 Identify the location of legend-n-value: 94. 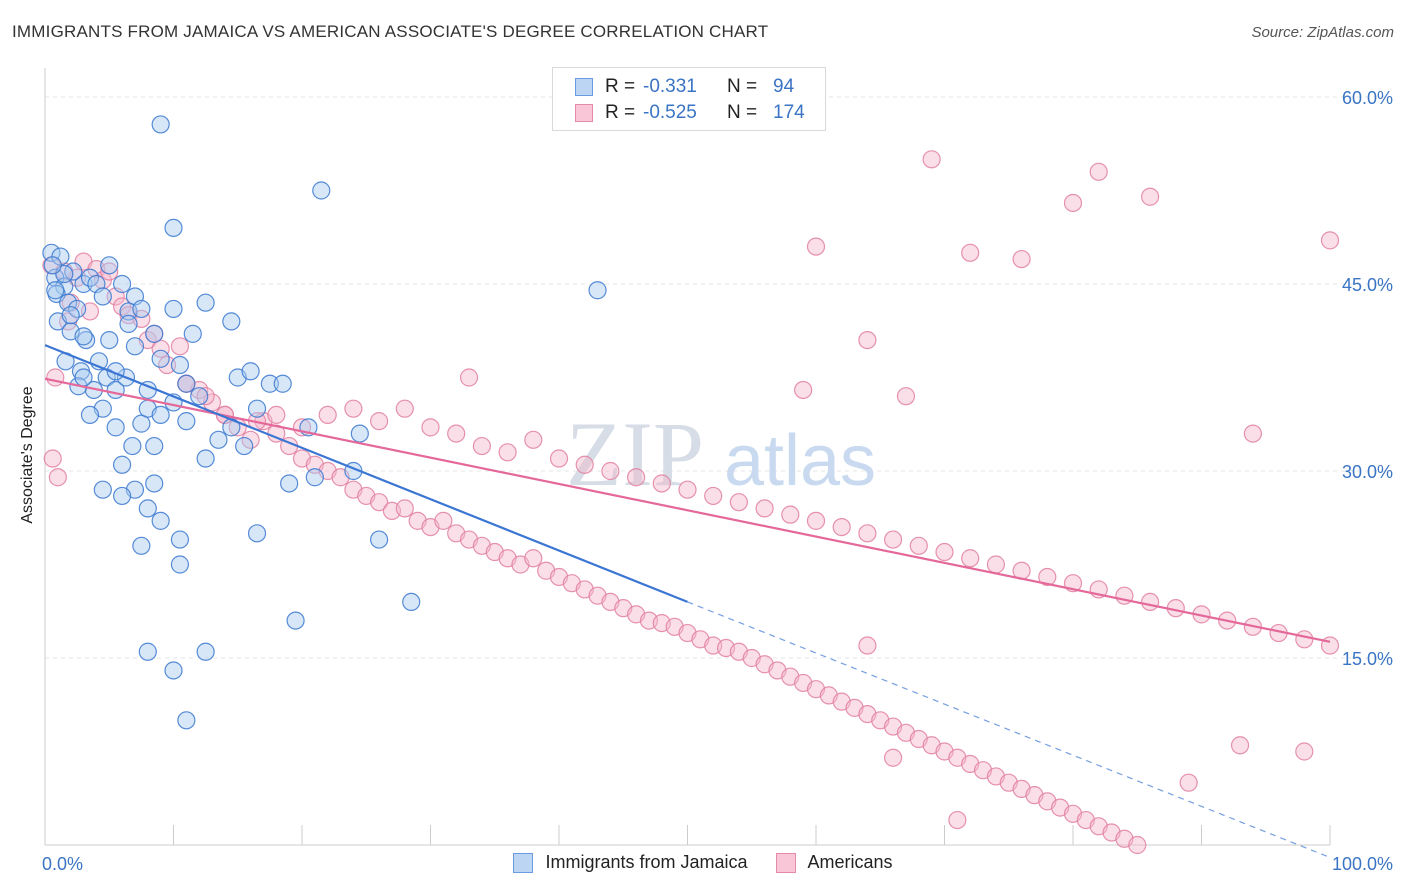
(784, 86).